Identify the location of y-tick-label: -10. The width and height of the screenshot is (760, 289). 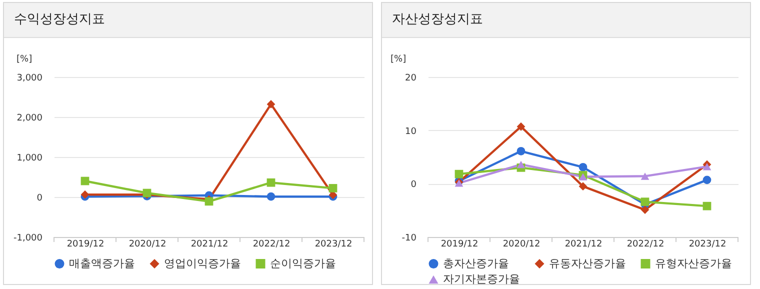
(409, 239).